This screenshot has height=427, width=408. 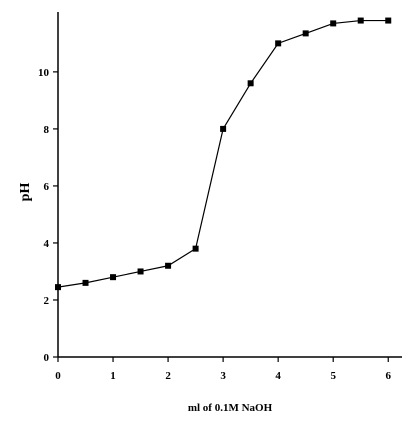 What do you see at coordinates (47, 244) in the screenshot?
I see `y-tick-label: 4` at bounding box center [47, 244].